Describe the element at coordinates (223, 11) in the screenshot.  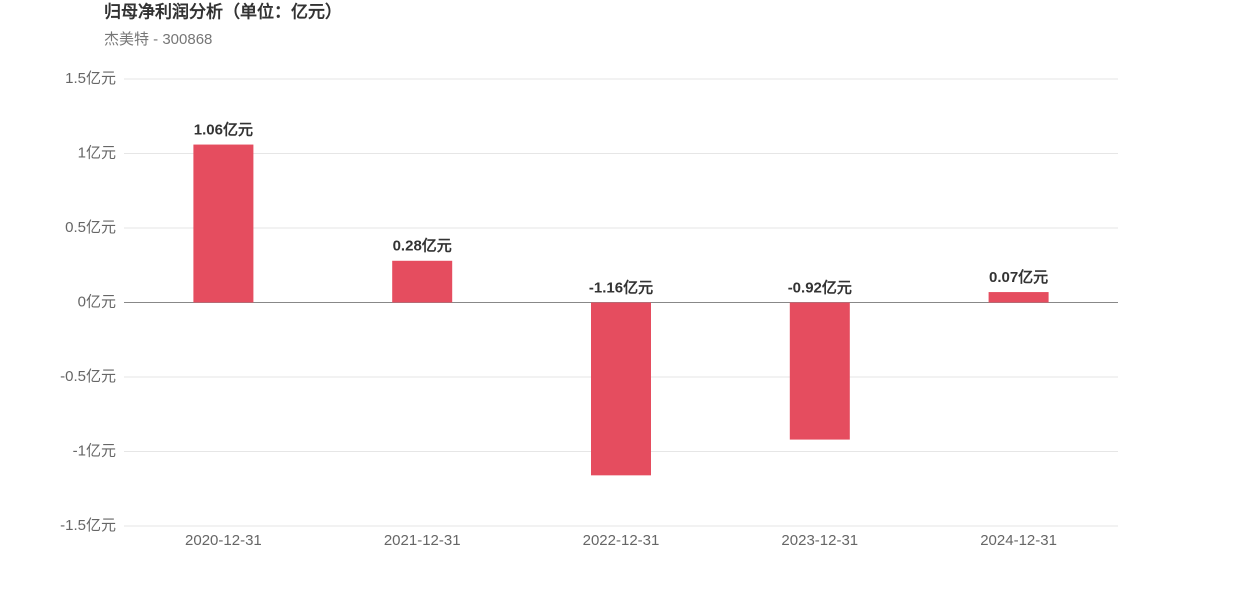
I see `chart-title: 归母净利润分析（单位：亿元）` at that location.